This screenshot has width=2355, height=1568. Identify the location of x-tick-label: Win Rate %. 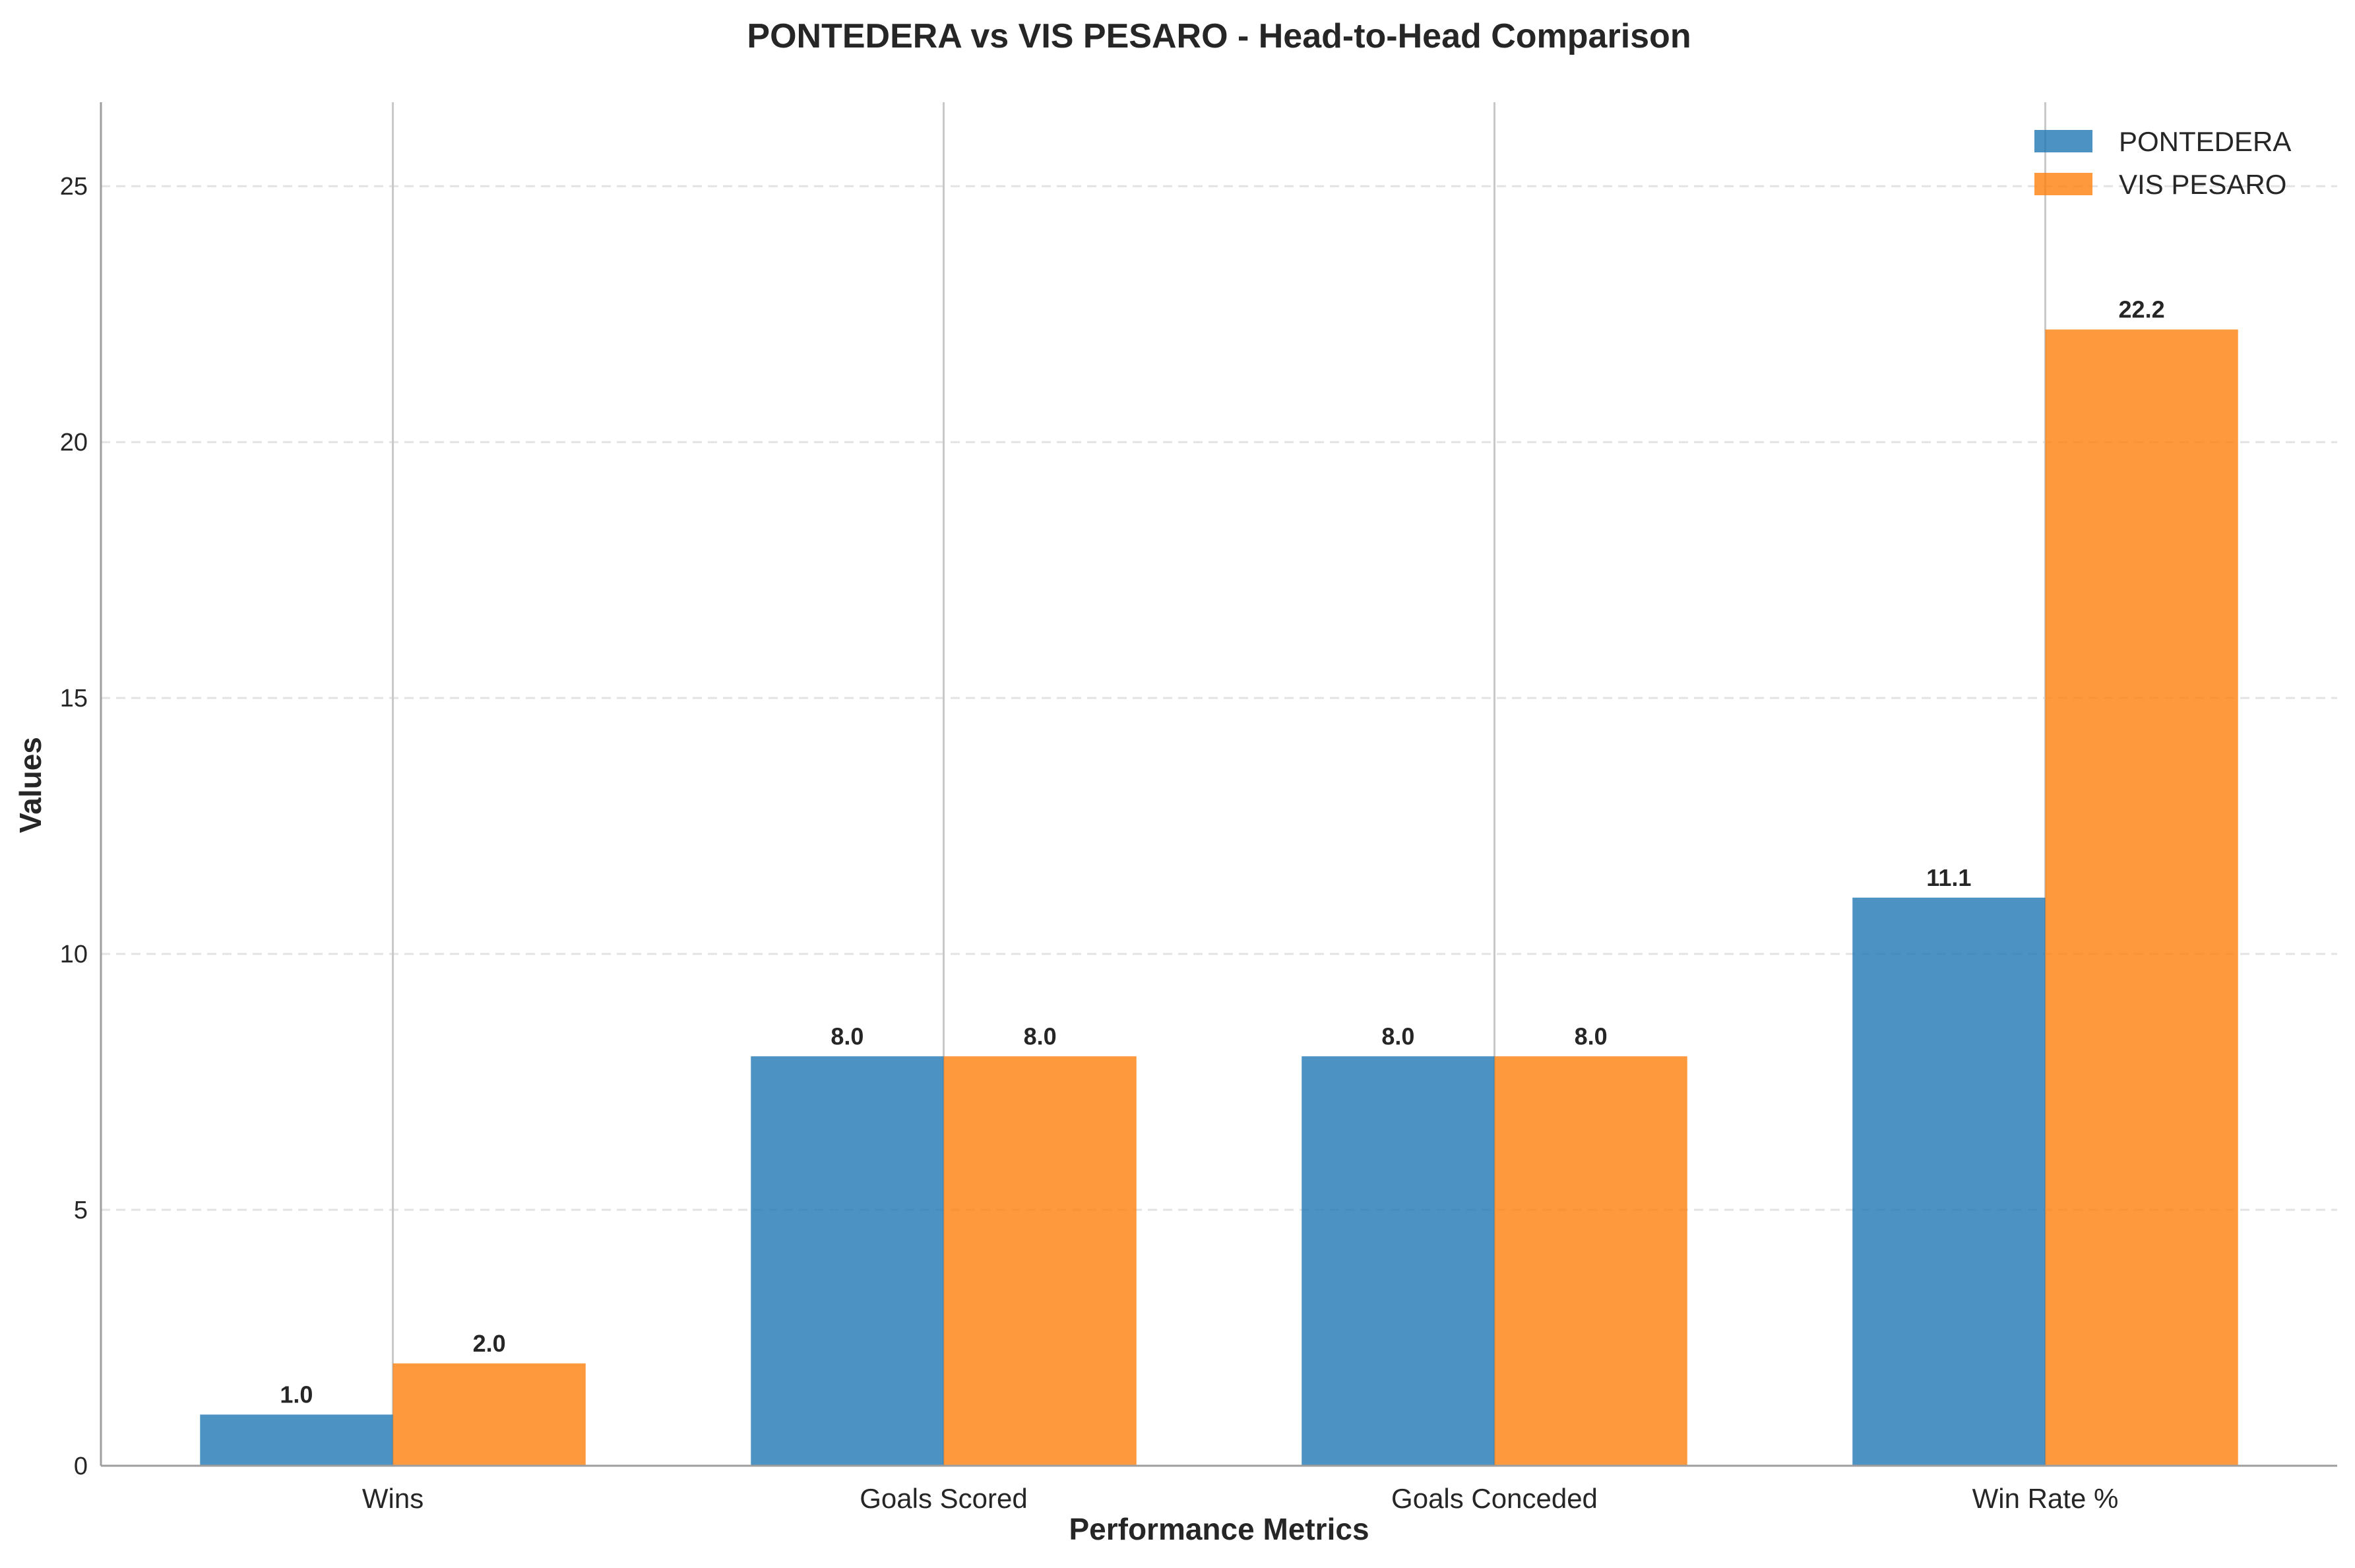
(2045, 1498).